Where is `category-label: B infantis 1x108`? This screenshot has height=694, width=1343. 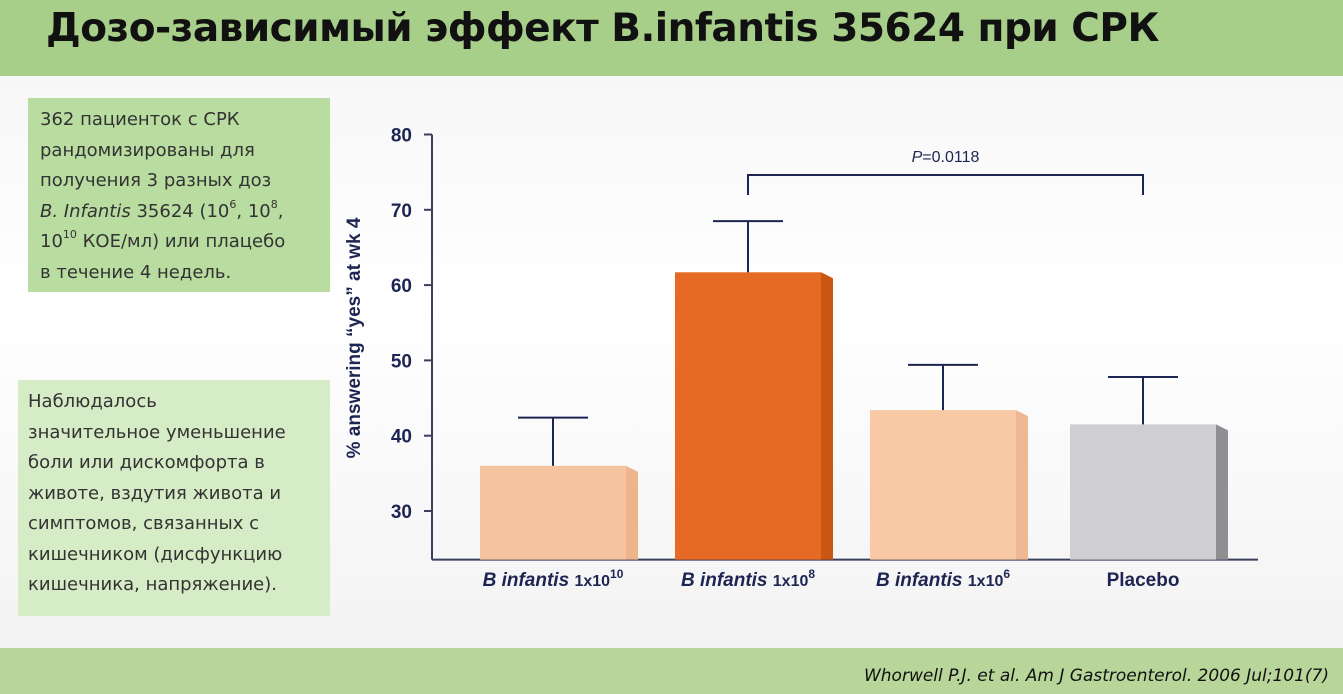
category-label: B infantis 1x108 is located at coordinates (748, 579).